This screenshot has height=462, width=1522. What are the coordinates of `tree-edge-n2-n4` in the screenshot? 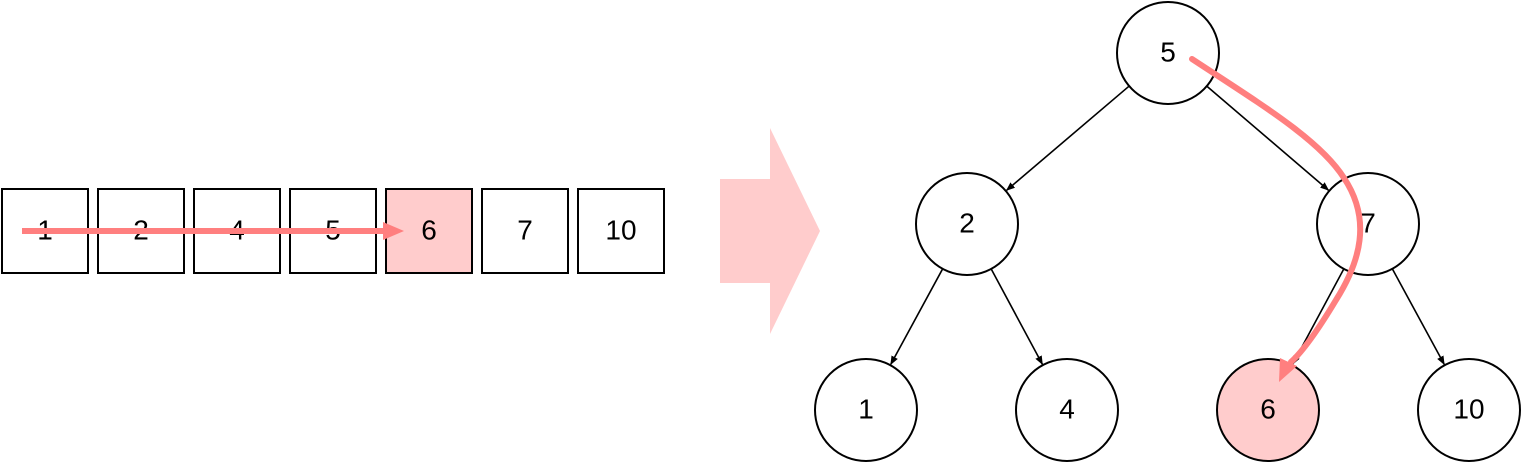 It's located at (1017, 316).